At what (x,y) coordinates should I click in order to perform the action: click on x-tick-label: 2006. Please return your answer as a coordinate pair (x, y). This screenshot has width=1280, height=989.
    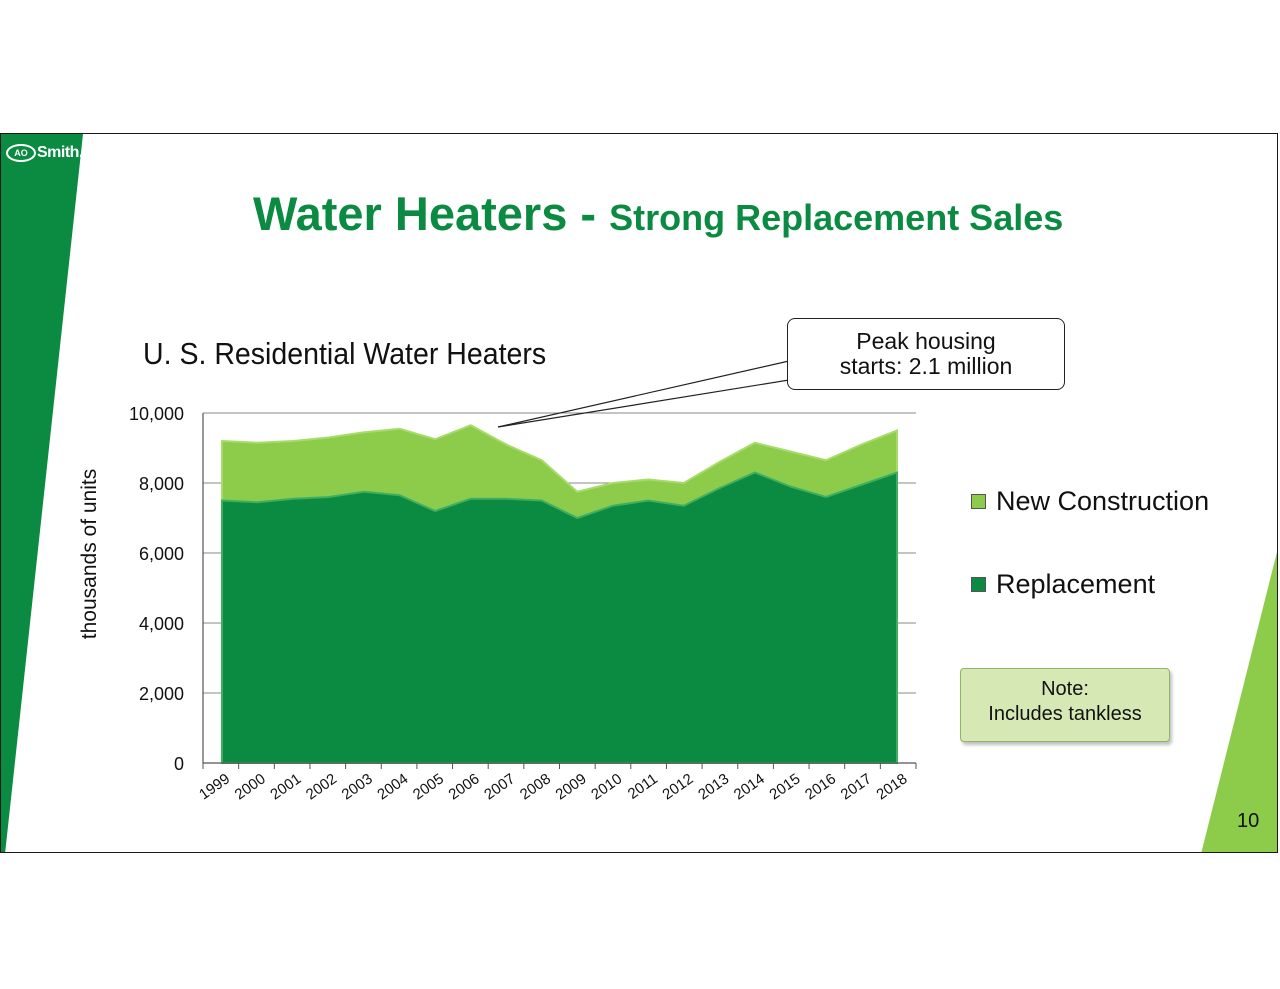
    Looking at the image, I should click on (464, 786).